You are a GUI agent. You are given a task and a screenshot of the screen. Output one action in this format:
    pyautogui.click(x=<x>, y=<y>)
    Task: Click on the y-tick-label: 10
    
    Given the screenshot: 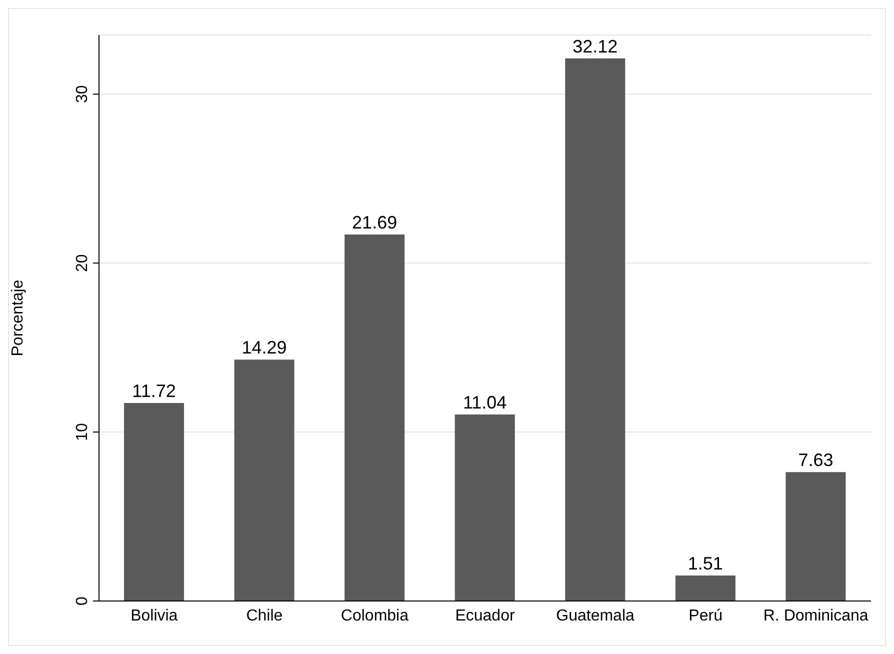 What is the action you would take?
    pyautogui.click(x=82, y=432)
    